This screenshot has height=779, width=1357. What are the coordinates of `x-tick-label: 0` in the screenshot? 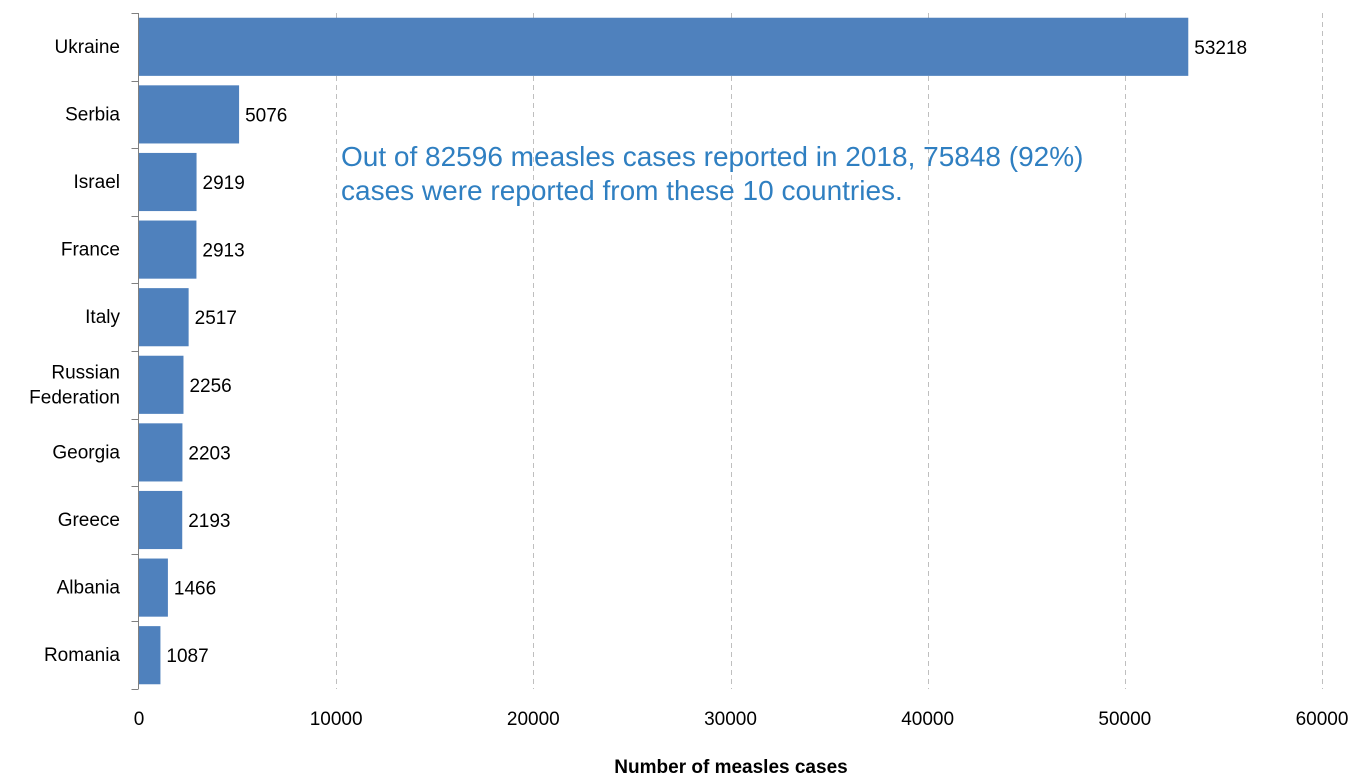 It's located at (139, 719).